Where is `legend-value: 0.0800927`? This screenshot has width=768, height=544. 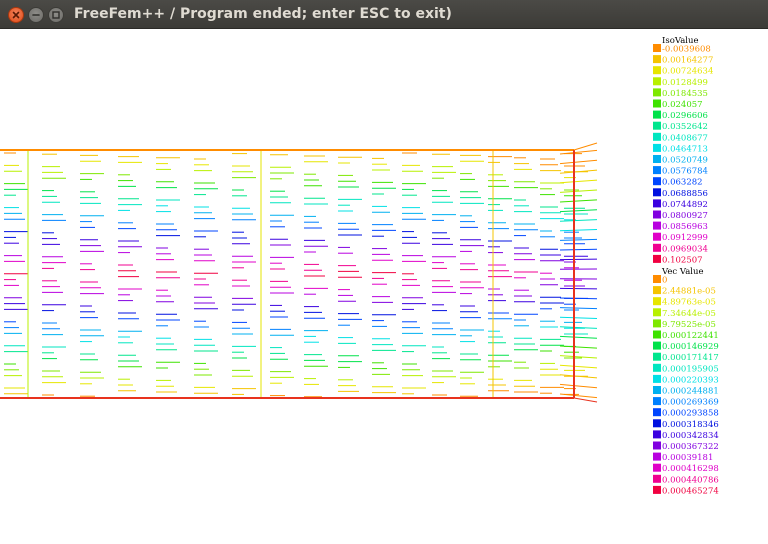
legend-value: 0.0800927 is located at coordinates (685, 216).